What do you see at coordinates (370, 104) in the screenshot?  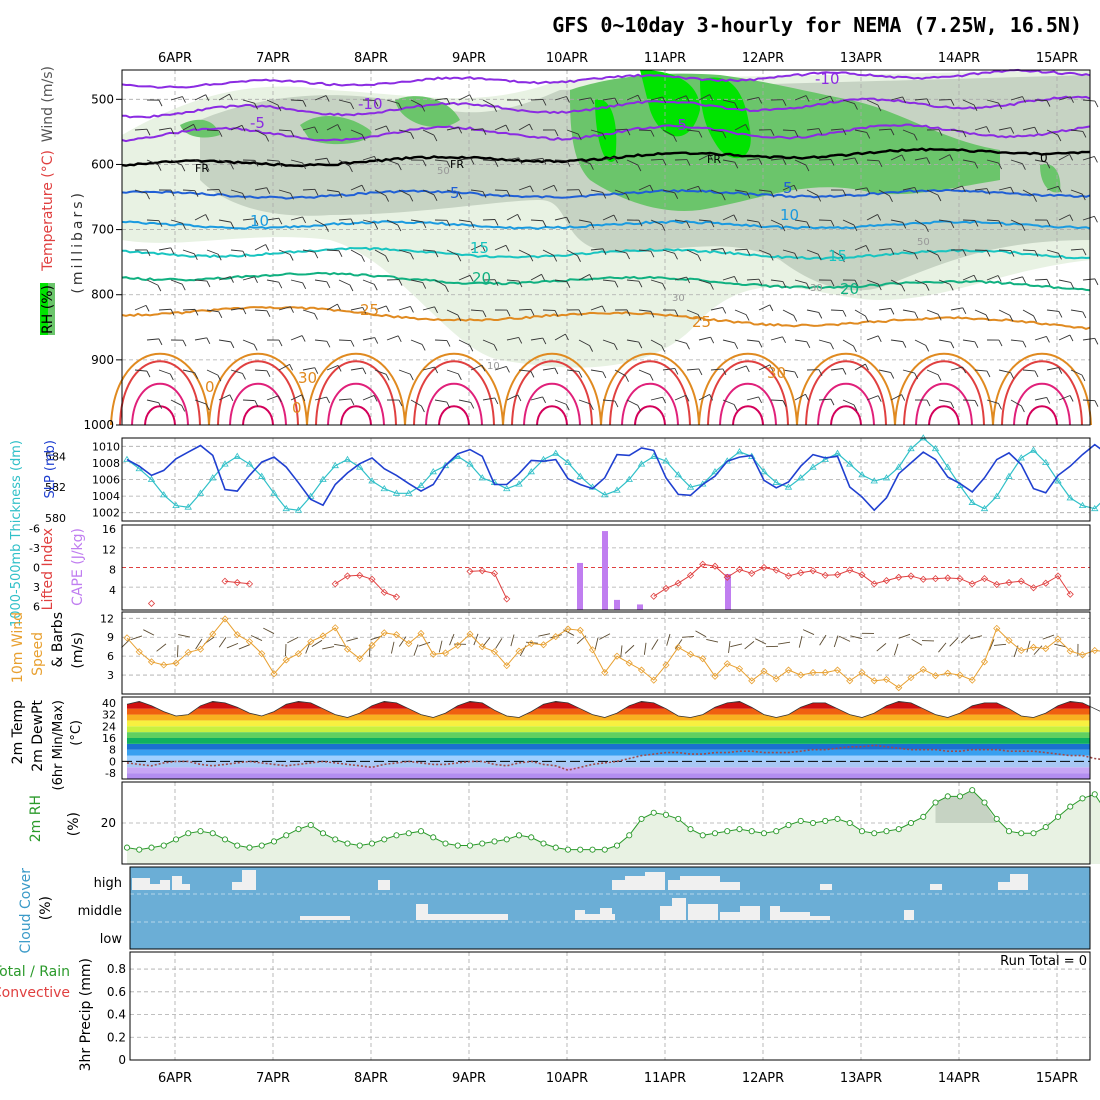 I see `isotherm-label: -10` at bounding box center [370, 104].